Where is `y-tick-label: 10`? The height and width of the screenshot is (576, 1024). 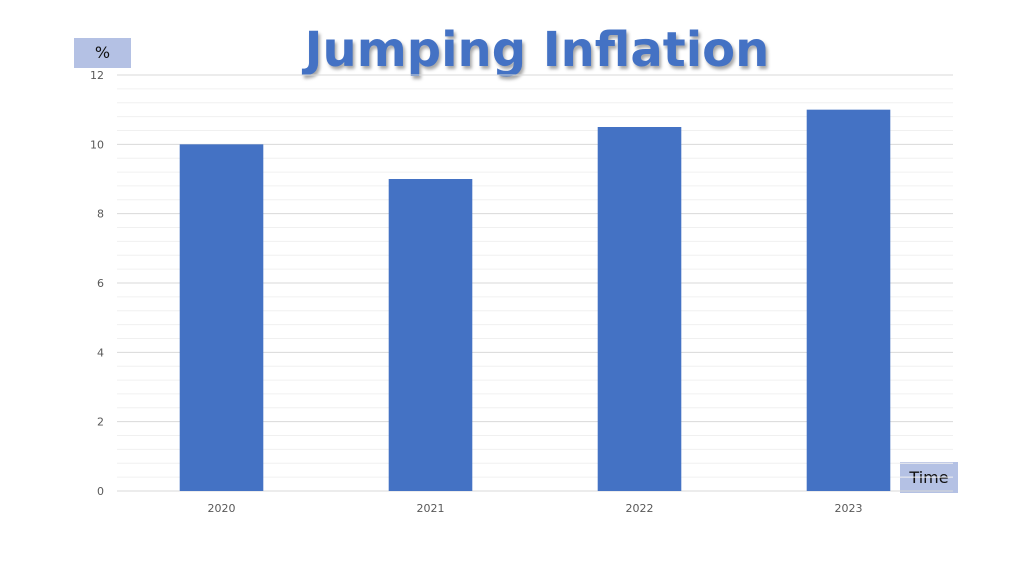 y-tick-label: 10 is located at coordinates (97, 144).